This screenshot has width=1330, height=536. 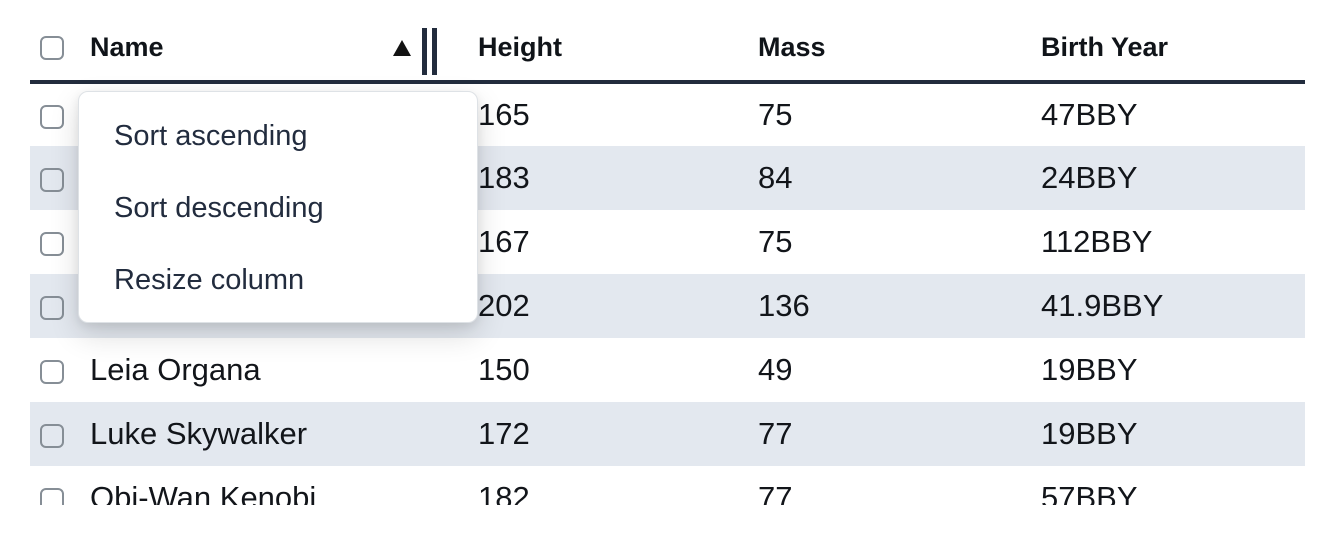 I want to click on cell-height: 172, so click(x=504, y=433).